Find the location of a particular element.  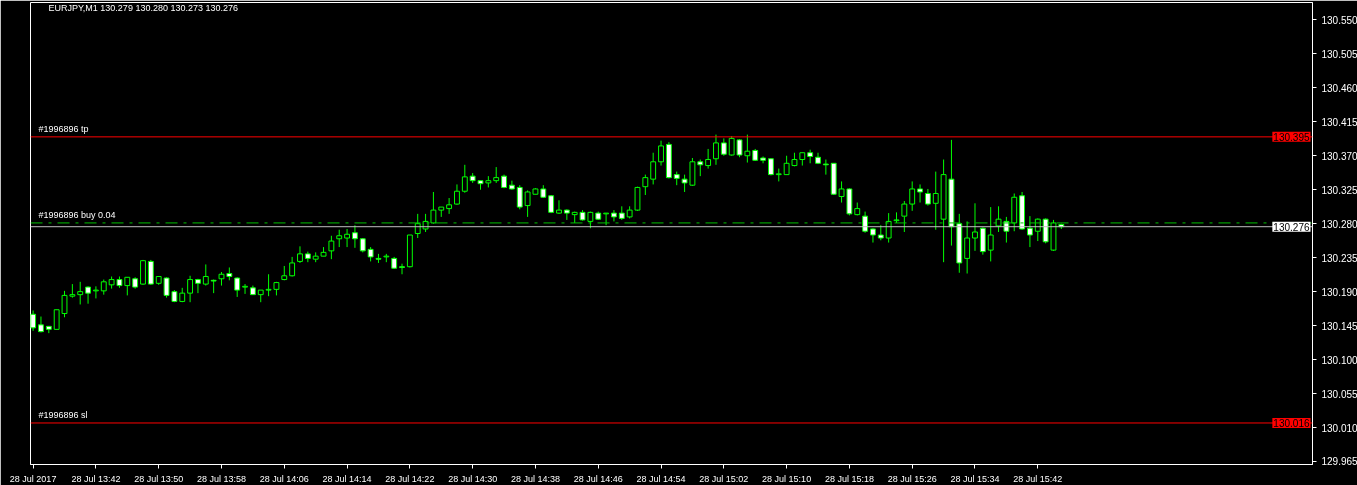

y-tick-label: 130.100 is located at coordinates (1339, 360).